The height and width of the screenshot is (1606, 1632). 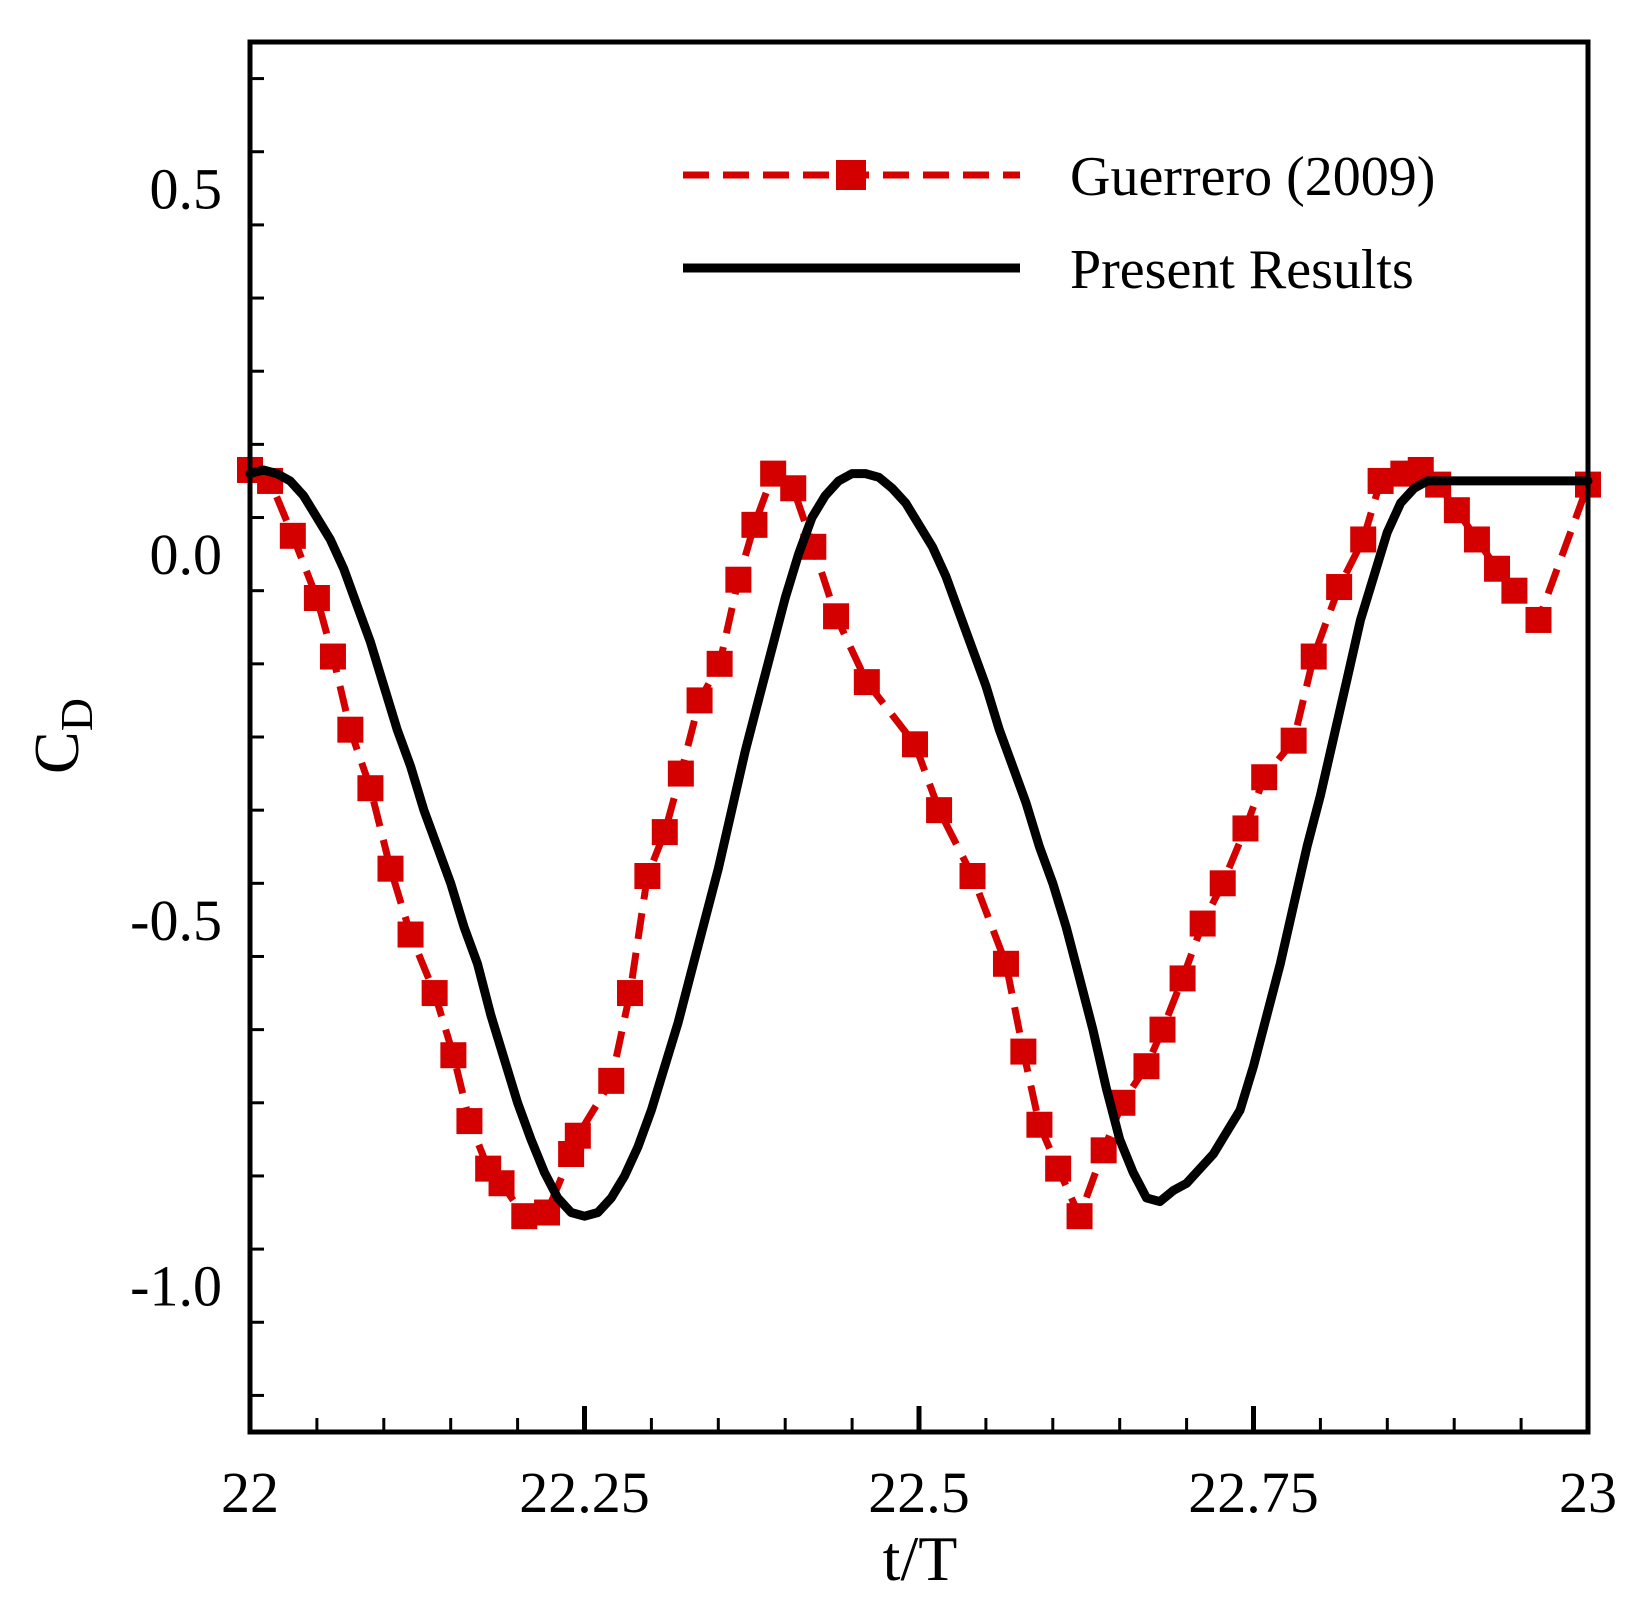 What do you see at coordinates (1242, 270) in the screenshot?
I see `legend-present-label: Present Results` at bounding box center [1242, 270].